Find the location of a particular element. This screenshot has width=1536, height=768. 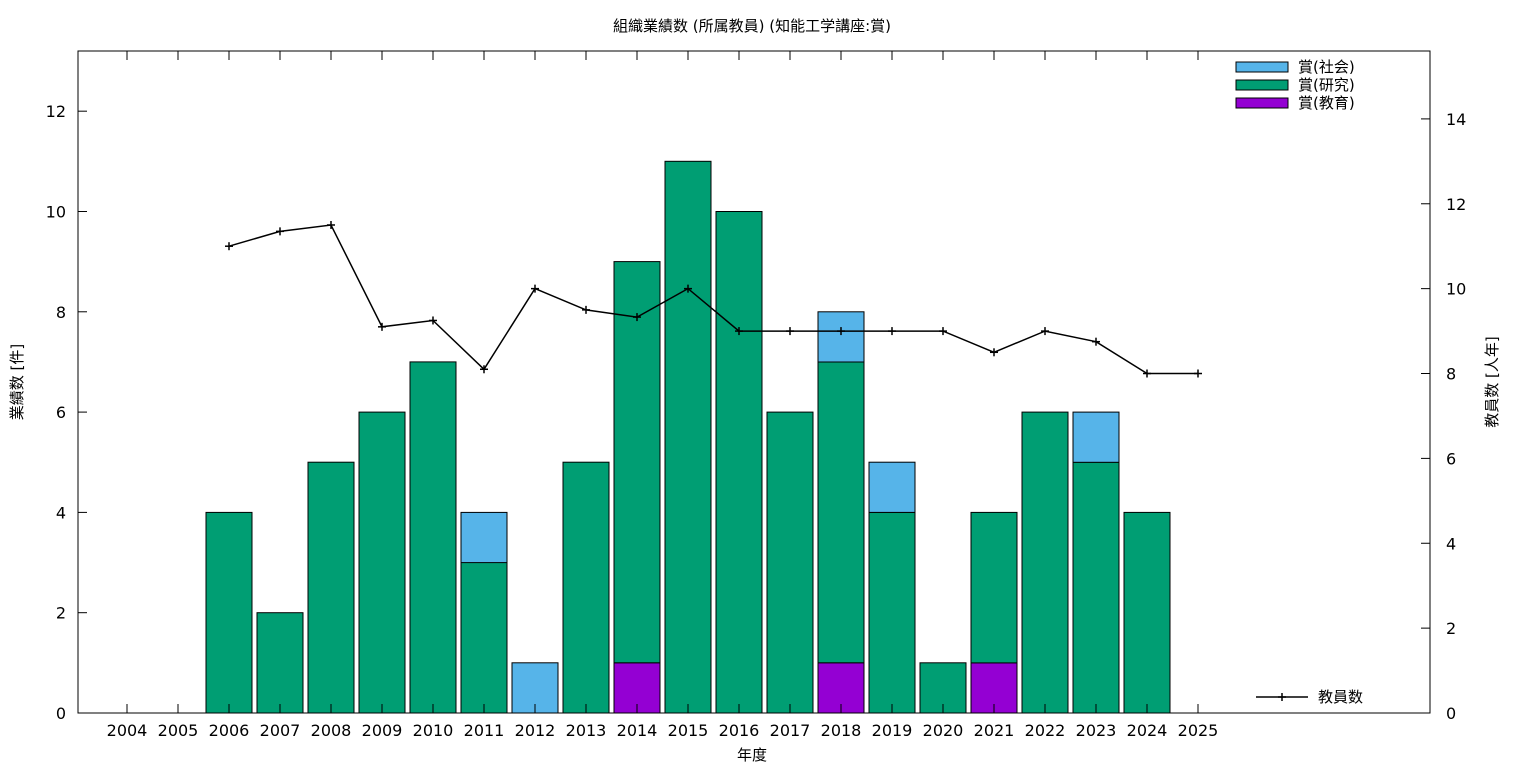

line-point-2023 is located at coordinates (1096, 341).